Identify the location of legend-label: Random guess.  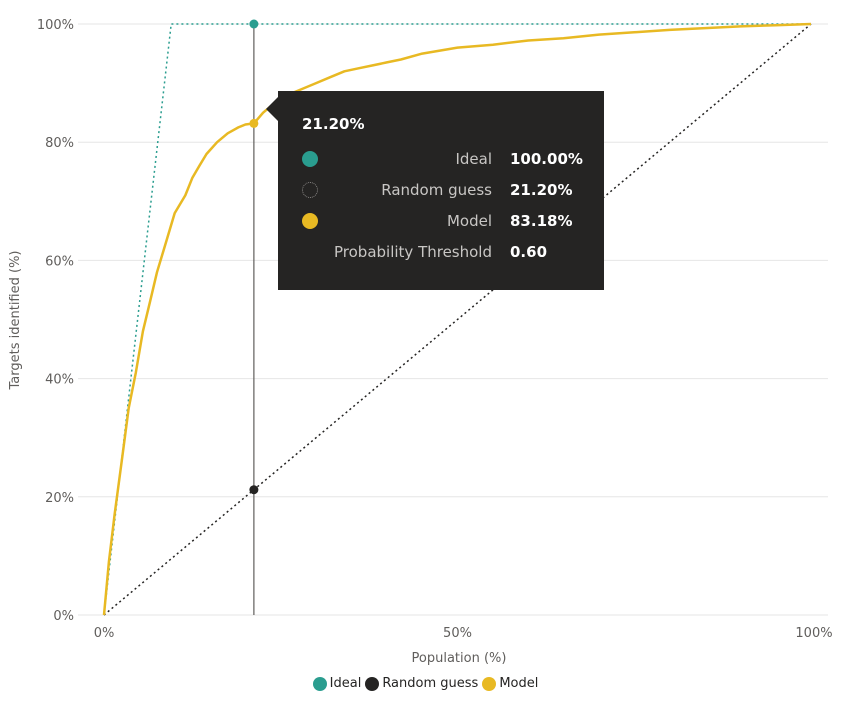
(430, 683).